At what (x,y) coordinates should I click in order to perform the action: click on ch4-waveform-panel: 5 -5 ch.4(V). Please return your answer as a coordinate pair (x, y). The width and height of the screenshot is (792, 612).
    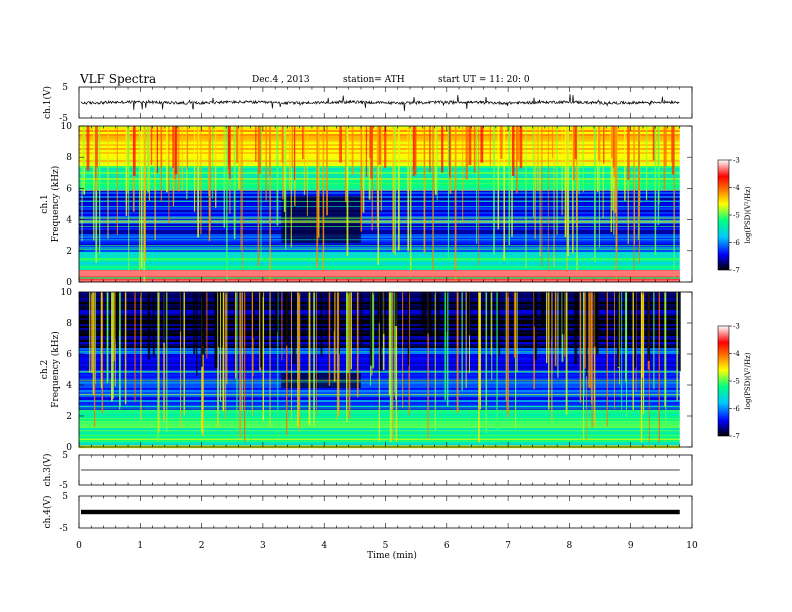
    Looking at the image, I should click on (367, 513).